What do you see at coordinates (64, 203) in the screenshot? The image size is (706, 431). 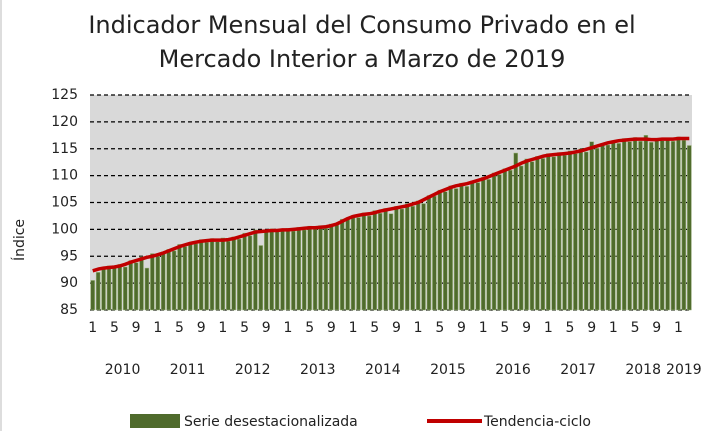 I see `y-tick-label: 105` at bounding box center [64, 203].